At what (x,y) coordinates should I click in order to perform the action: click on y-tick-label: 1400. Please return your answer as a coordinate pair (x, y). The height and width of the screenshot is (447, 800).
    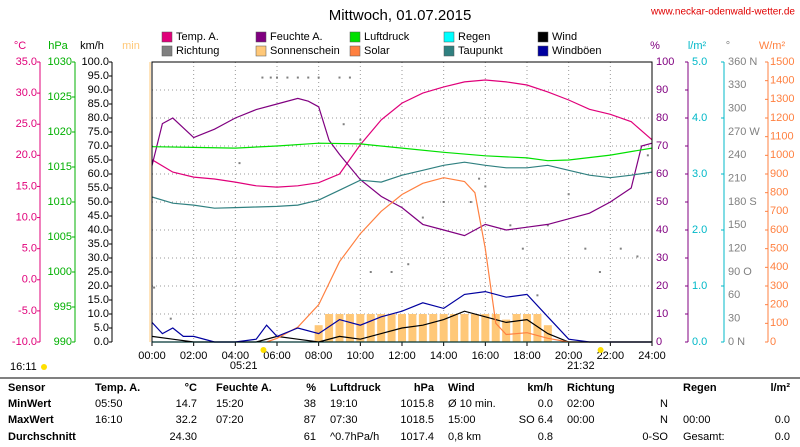
    Looking at the image, I should click on (782, 81).